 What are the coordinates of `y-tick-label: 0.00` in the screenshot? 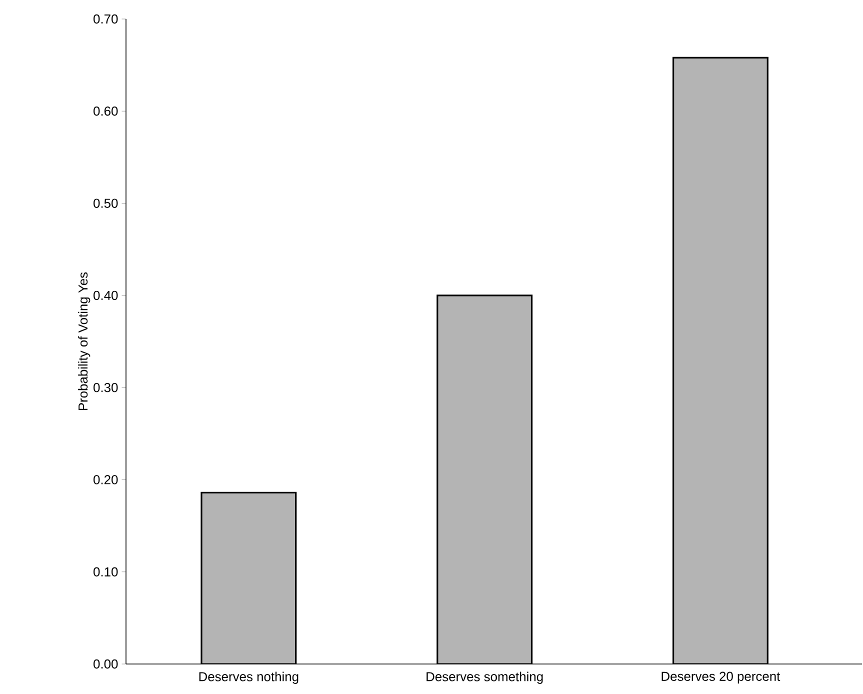 It's located at (106, 664).